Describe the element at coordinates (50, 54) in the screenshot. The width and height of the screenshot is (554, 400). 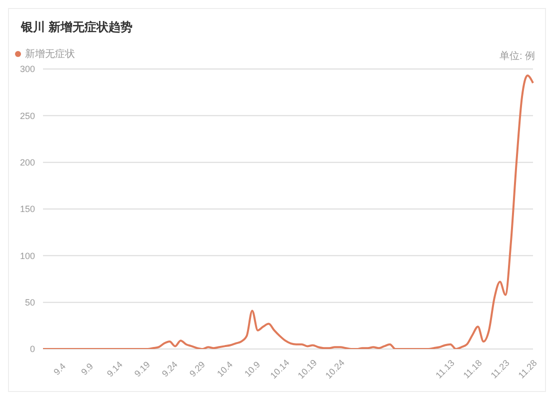
I see `legend-label: 新增无症状` at that location.